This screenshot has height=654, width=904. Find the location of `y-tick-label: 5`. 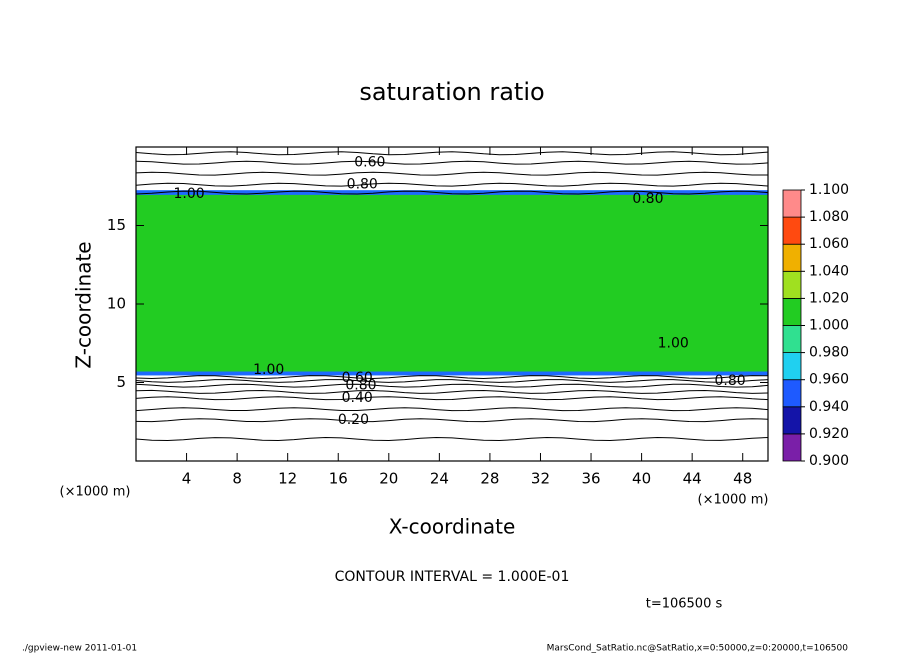

y-tick-label: 5 is located at coordinates (121, 382).